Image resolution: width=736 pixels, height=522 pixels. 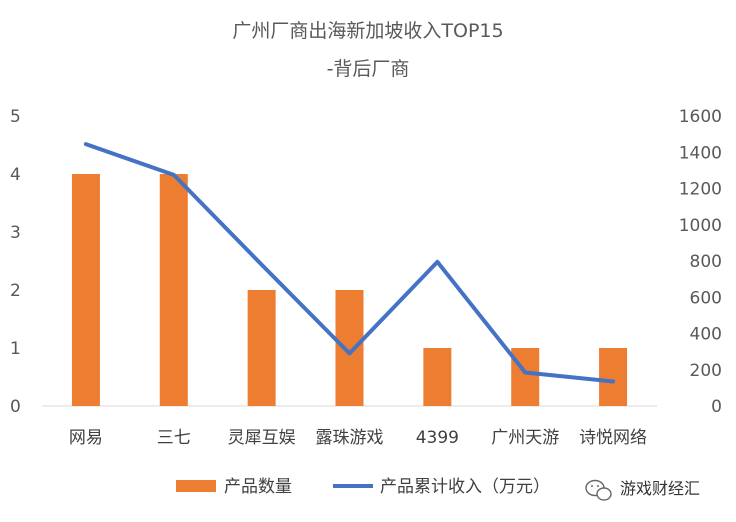 What do you see at coordinates (15, 233) in the screenshot?
I see `left-tick-label: 3` at bounding box center [15, 233].